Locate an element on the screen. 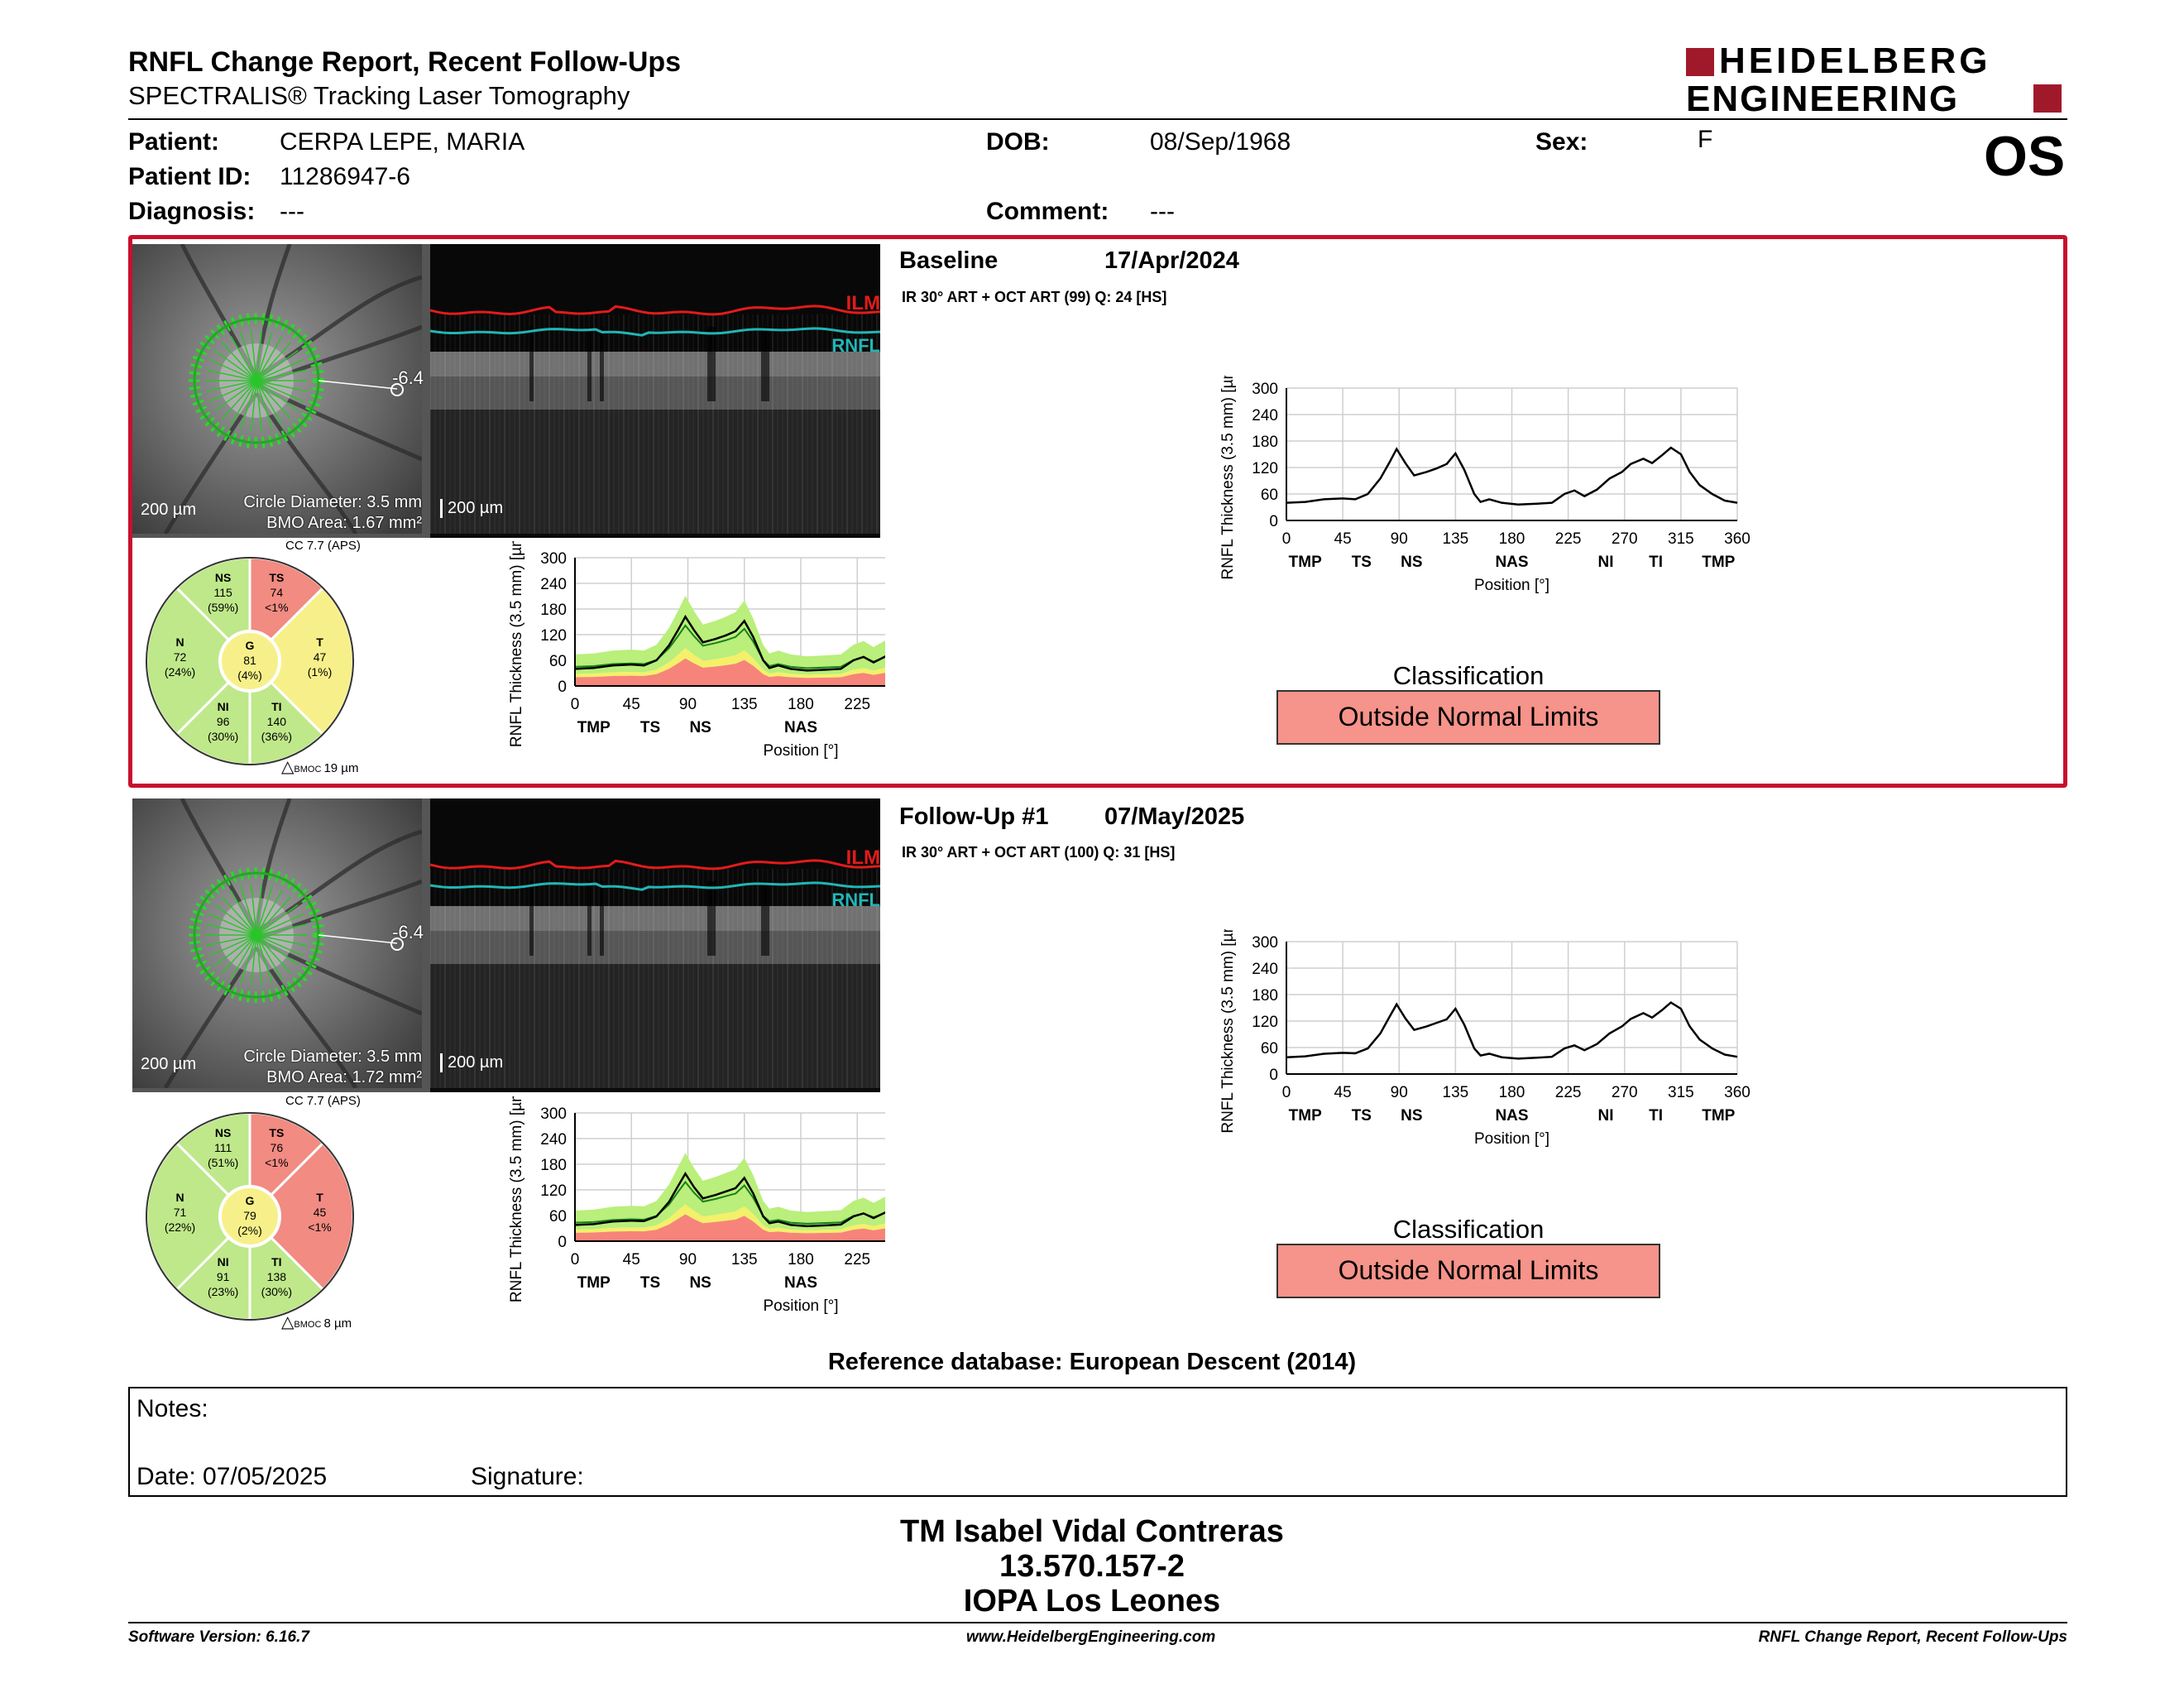 The width and height of the screenshot is (2184, 1688). x-tick-label: 270 is located at coordinates (1625, 539).